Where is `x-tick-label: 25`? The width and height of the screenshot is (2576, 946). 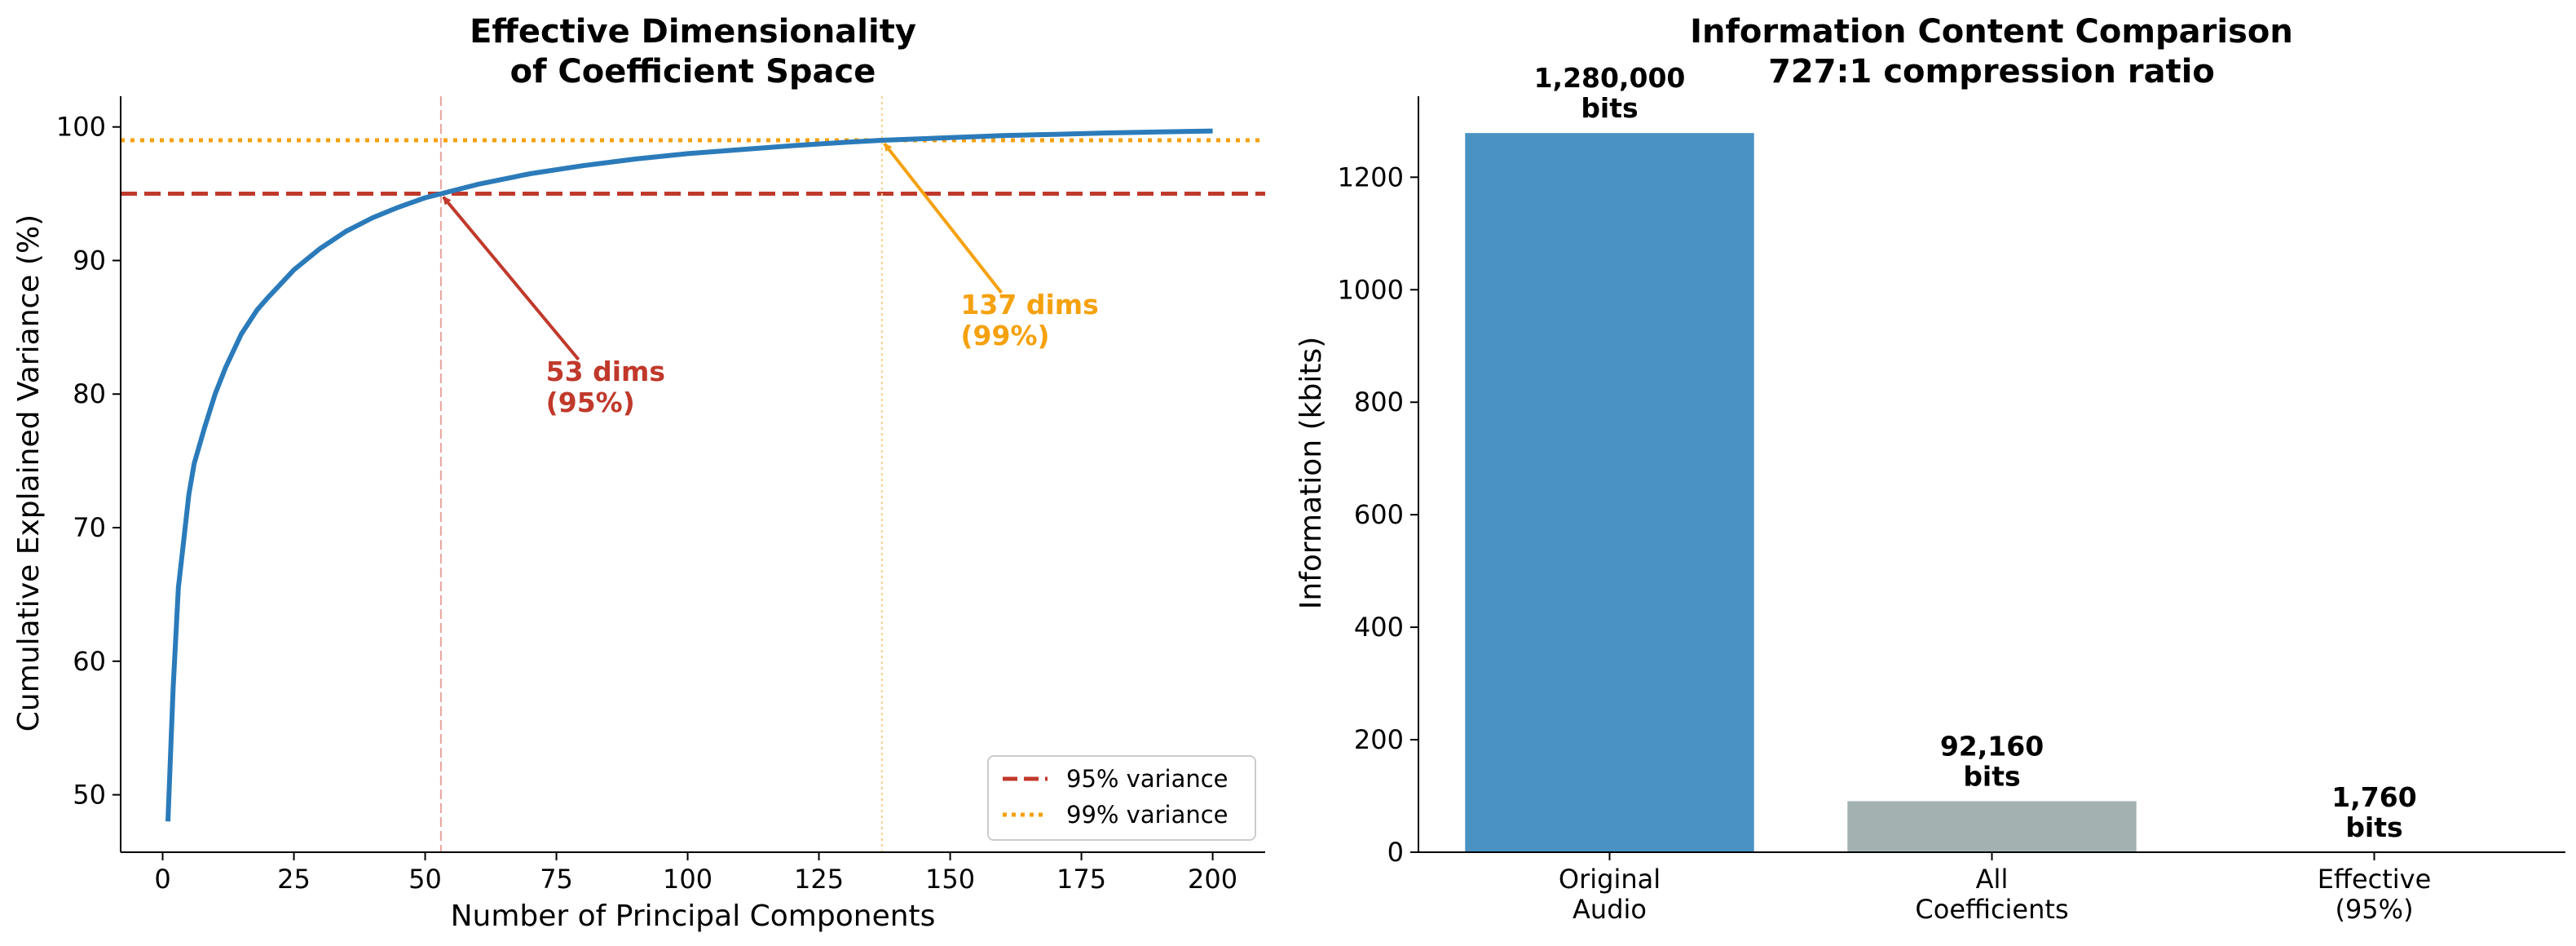
x-tick-label: 25 is located at coordinates (294, 879).